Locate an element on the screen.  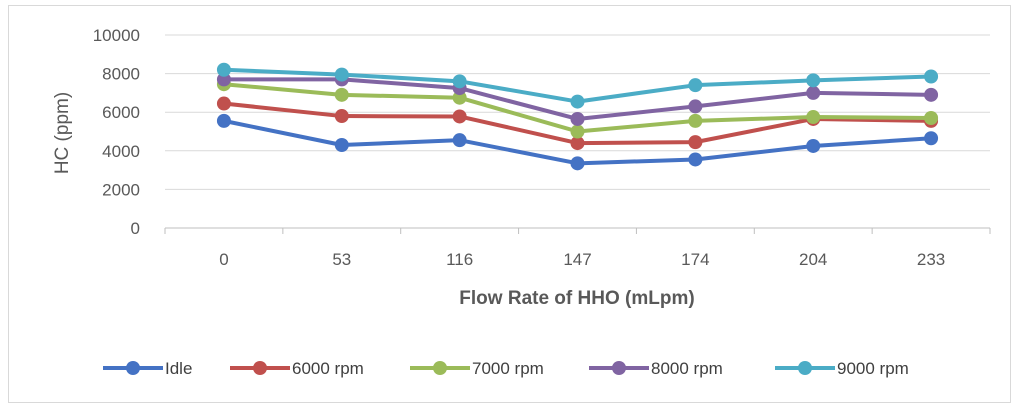
legend-label: 7000 rpm is located at coordinates (508, 368).